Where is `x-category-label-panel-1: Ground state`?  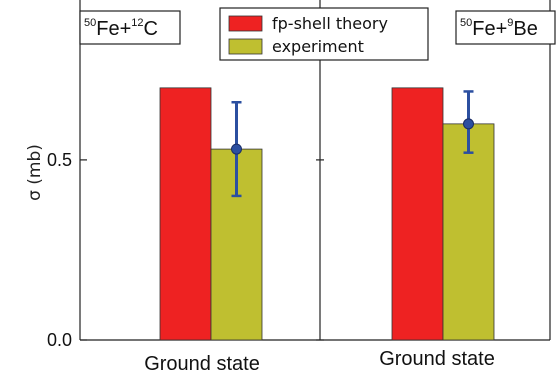
x-category-label-panel-1: Ground state is located at coordinates (202, 364).